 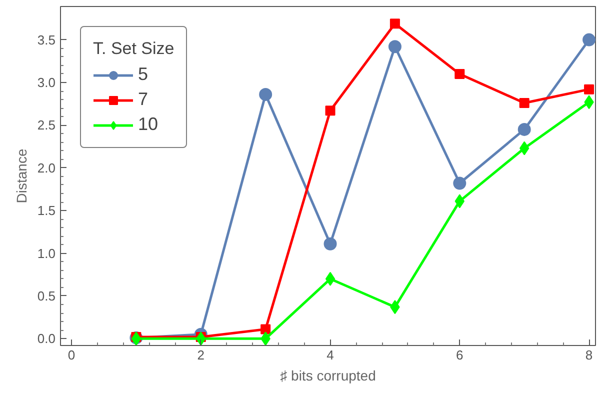 I want to click on y-tick-label: 2.5, so click(x=46, y=125).